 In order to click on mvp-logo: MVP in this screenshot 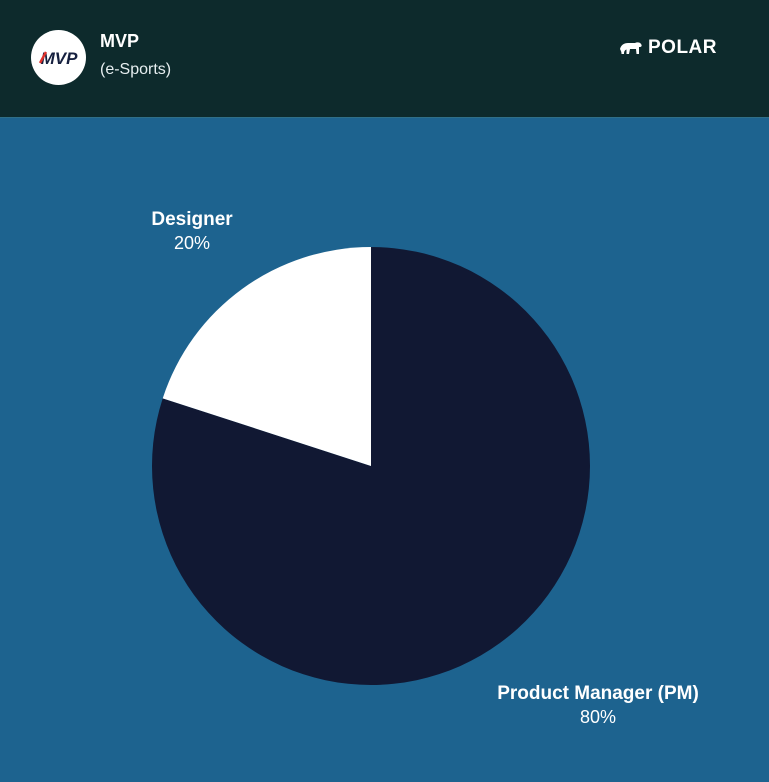, I will do `click(58, 57)`.